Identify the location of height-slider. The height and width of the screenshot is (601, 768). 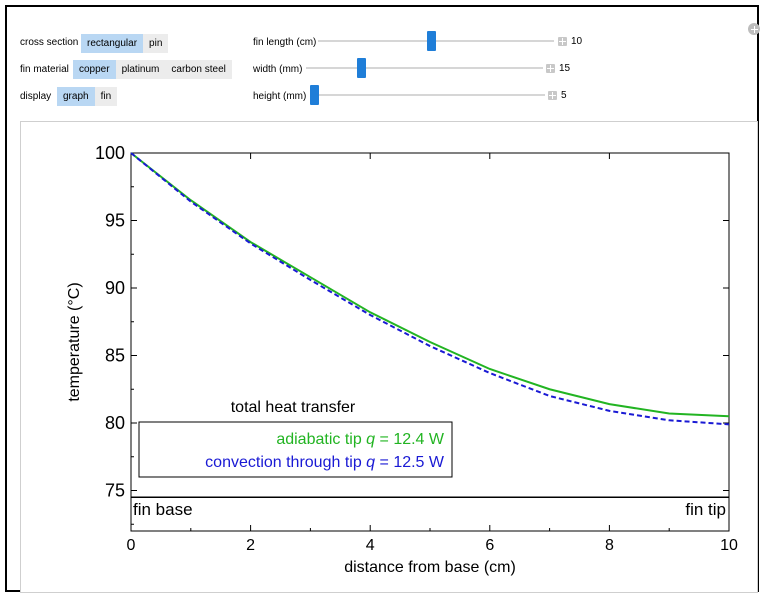
(427, 95).